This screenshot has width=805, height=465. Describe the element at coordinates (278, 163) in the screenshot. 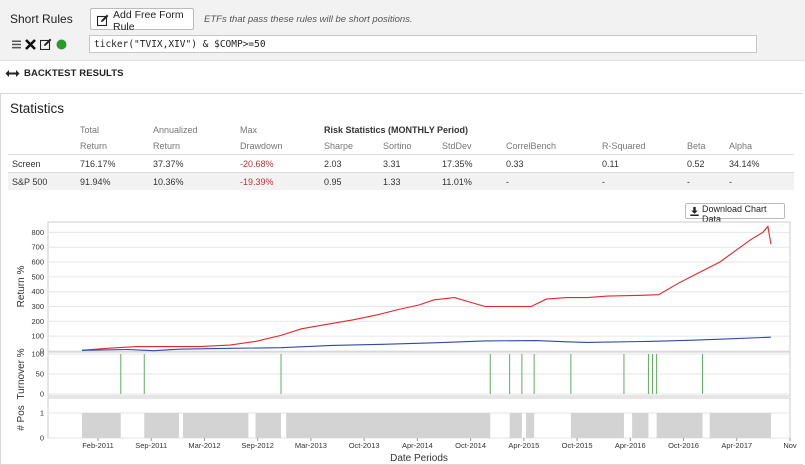

I see `max-drawdown-value: -20.68%` at that location.